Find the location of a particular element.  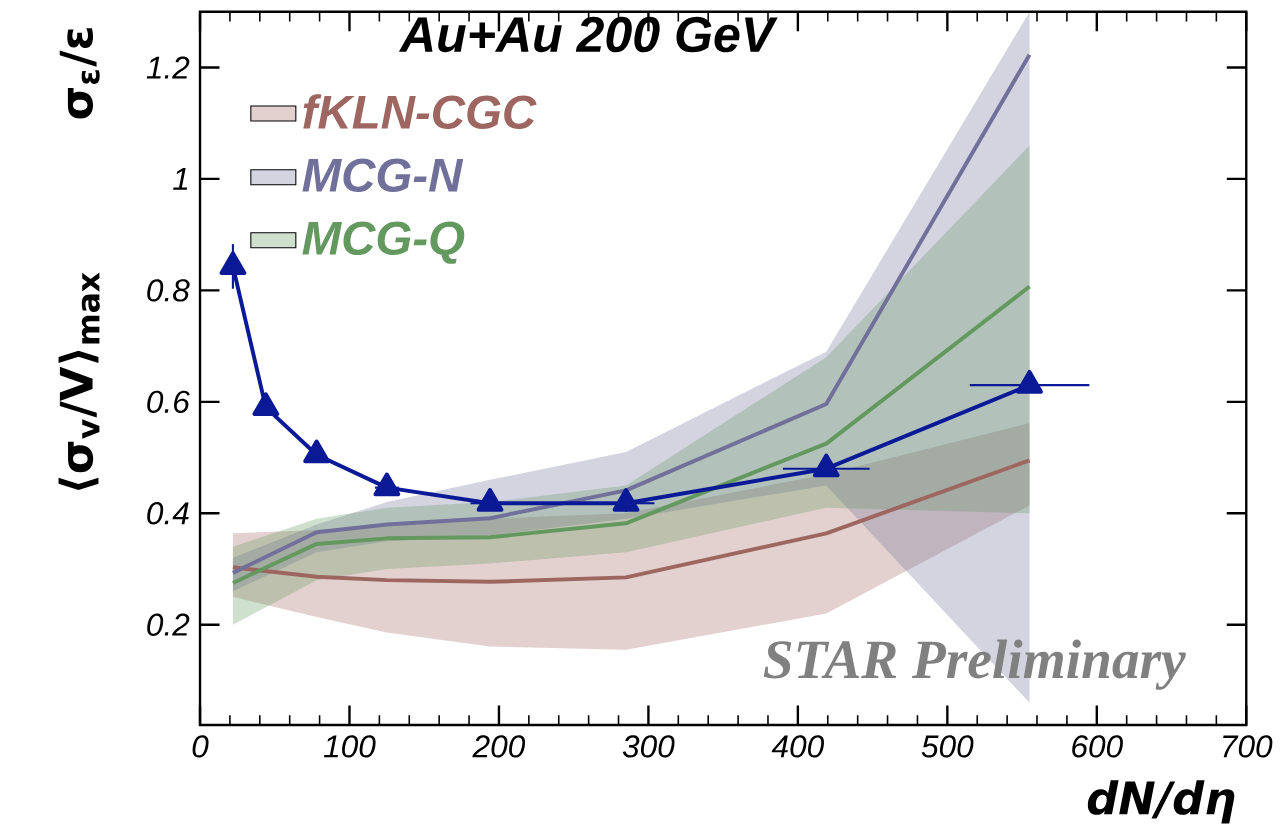

x-tick-label: 300 is located at coordinates (648, 746).